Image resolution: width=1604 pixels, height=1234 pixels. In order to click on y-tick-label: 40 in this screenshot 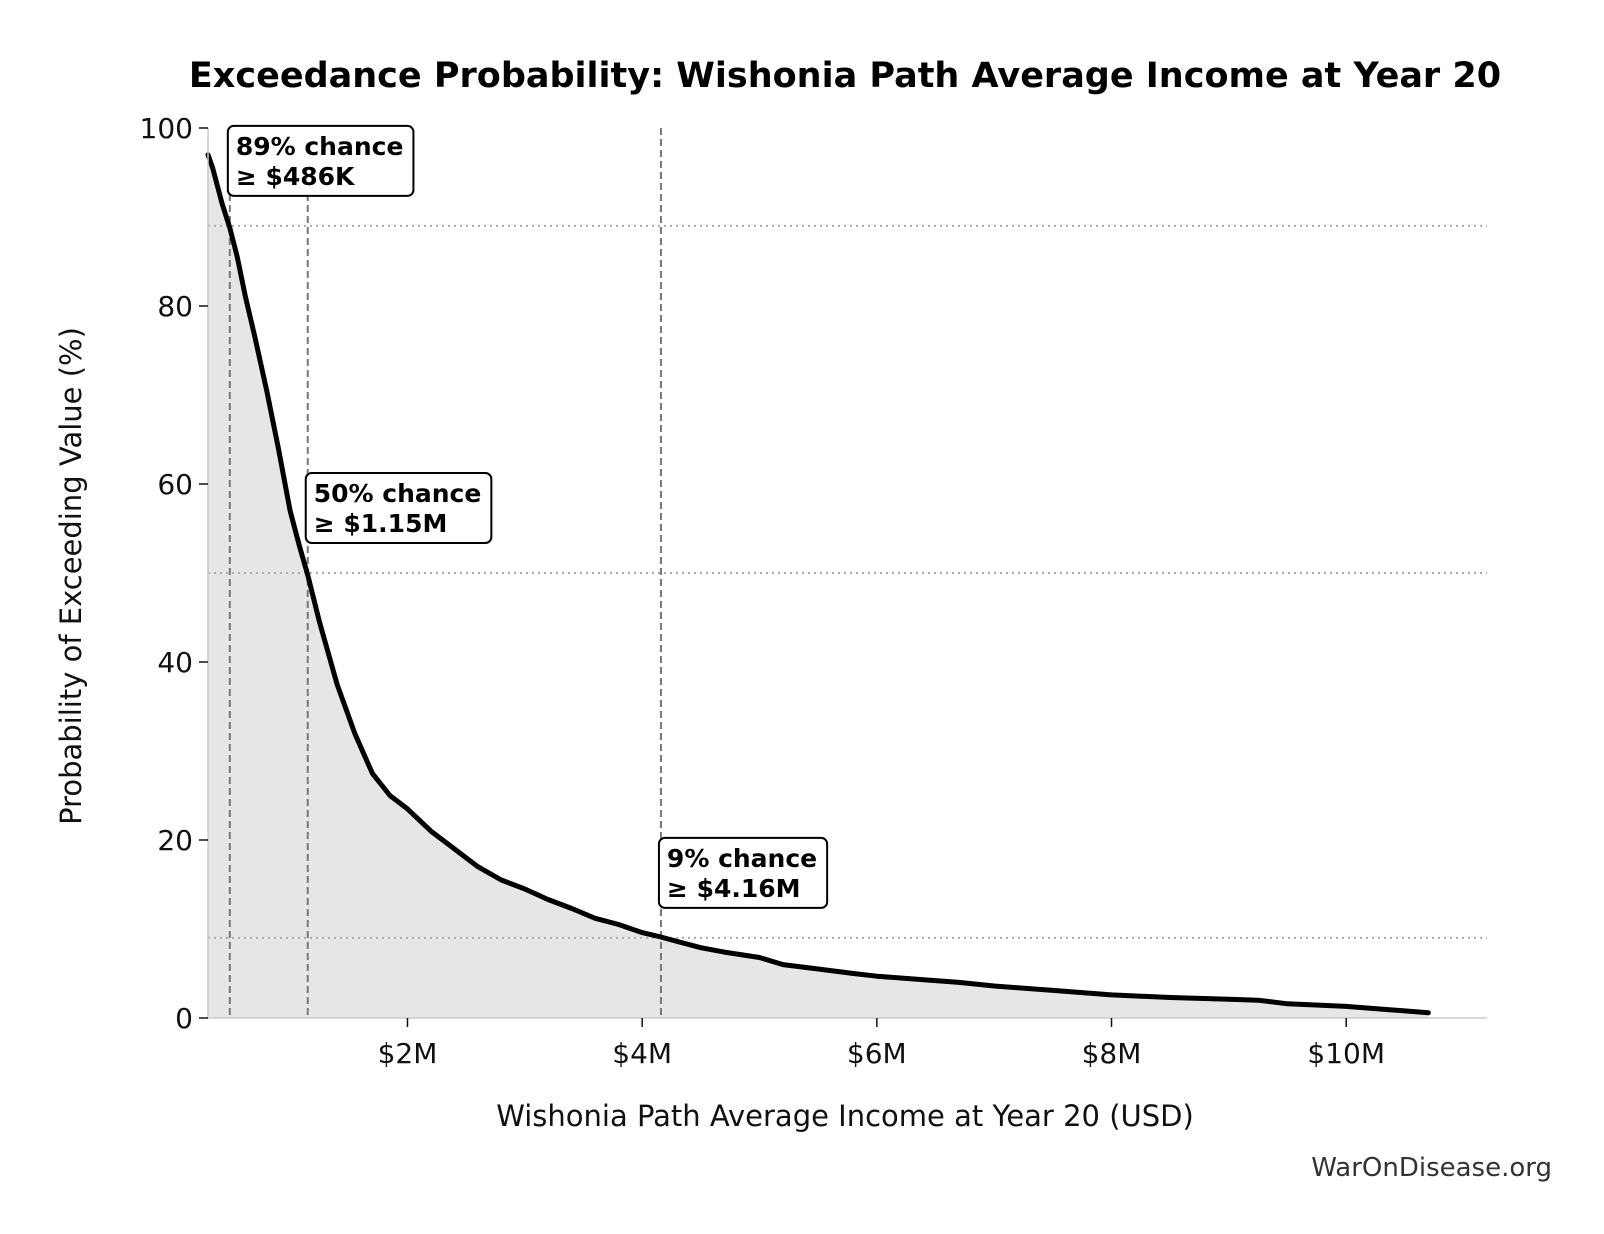, I will do `click(175, 662)`.